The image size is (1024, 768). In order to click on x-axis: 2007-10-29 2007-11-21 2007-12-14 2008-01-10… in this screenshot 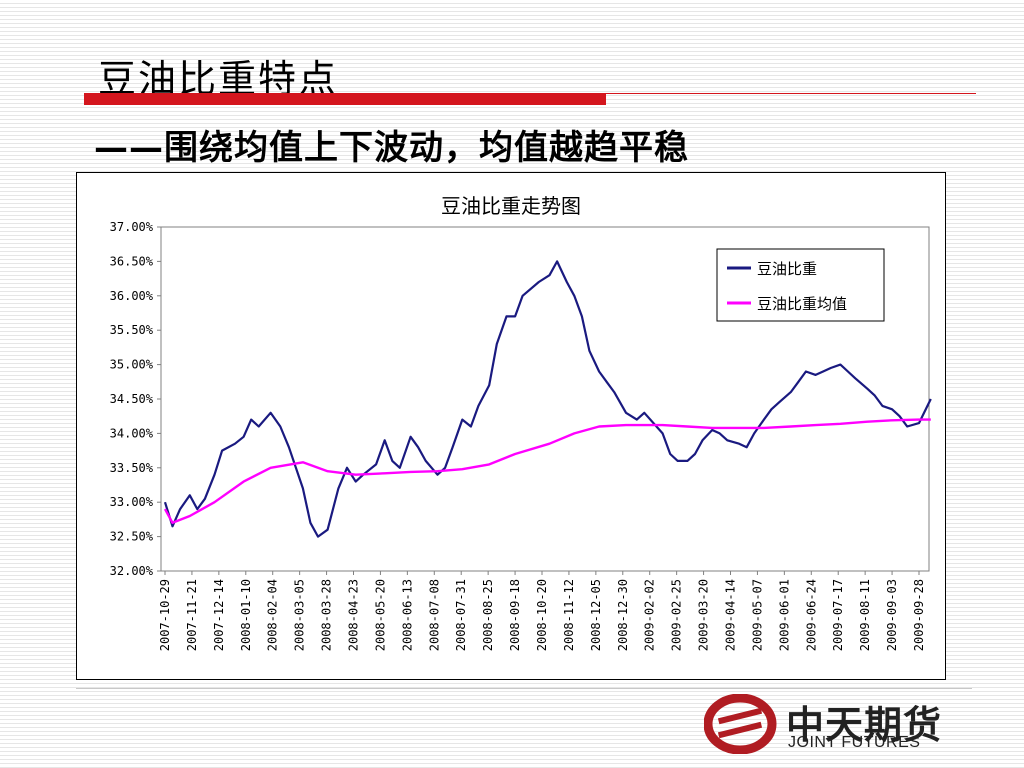, I will do `click(542, 611)`.